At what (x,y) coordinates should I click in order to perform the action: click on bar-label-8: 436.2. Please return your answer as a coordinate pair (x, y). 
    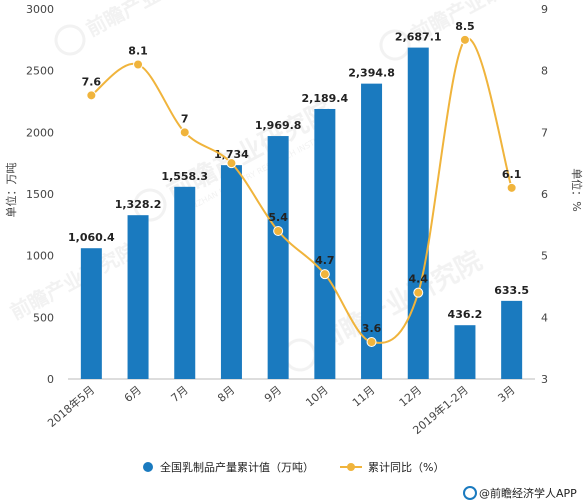
    Looking at the image, I should click on (465, 314).